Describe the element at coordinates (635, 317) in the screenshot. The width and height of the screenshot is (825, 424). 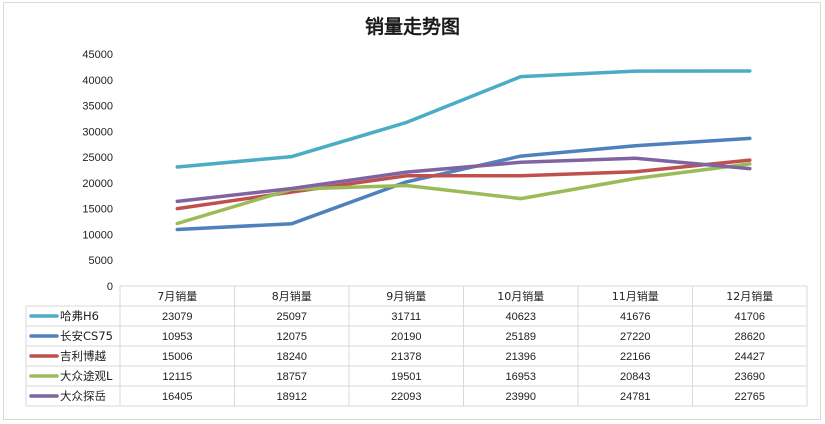
I see `table-cell: 41676` at that location.